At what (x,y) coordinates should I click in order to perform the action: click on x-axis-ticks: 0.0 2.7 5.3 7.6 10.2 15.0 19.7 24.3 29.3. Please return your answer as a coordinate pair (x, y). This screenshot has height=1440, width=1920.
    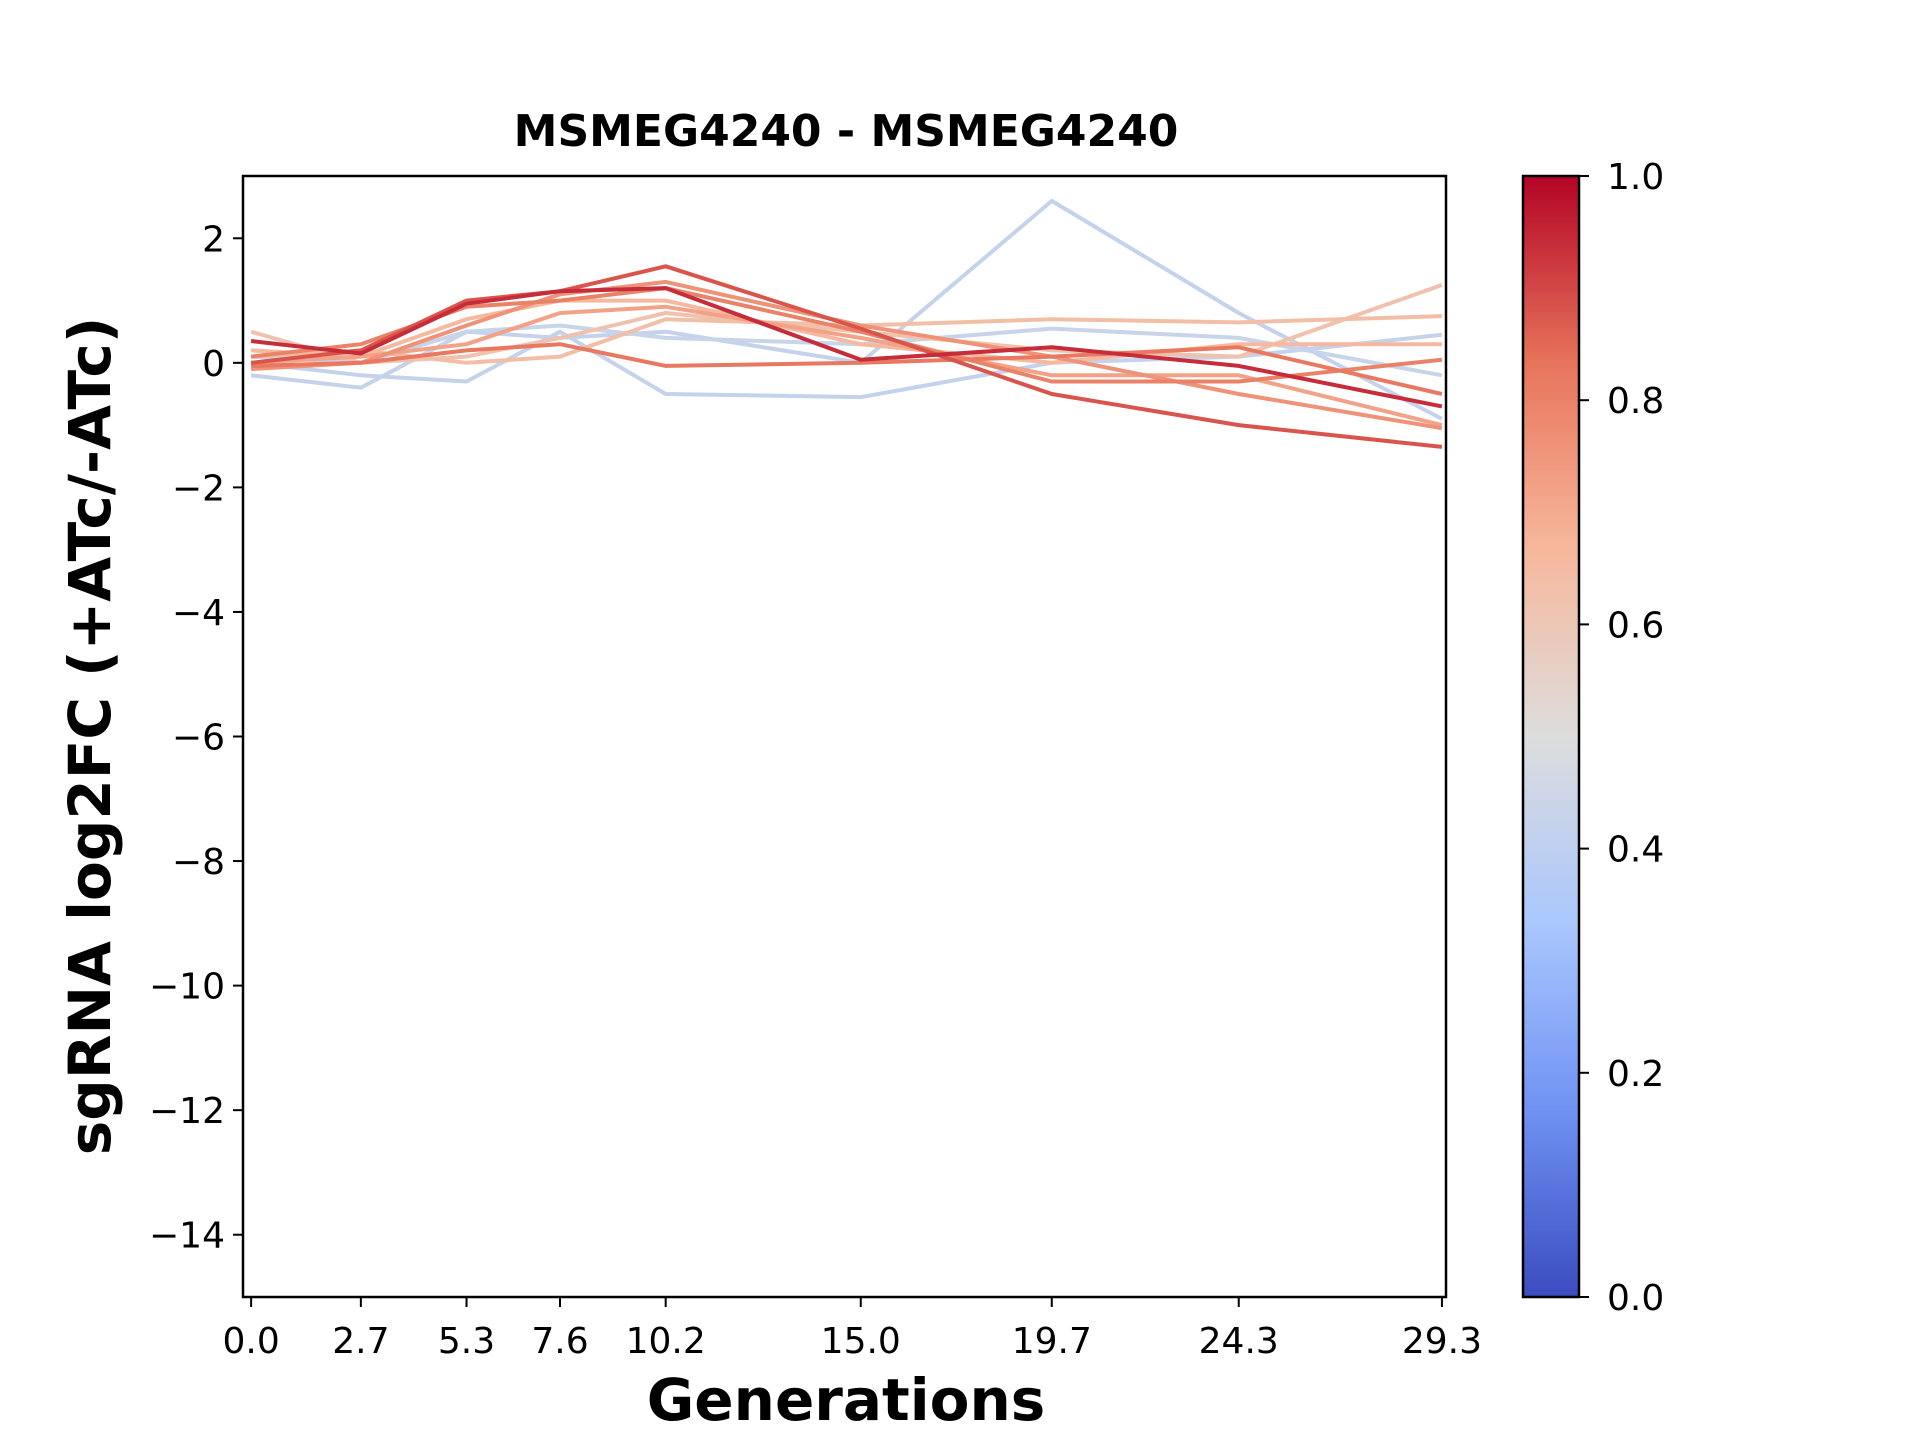
    Looking at the image, I should click on (852, 1329).